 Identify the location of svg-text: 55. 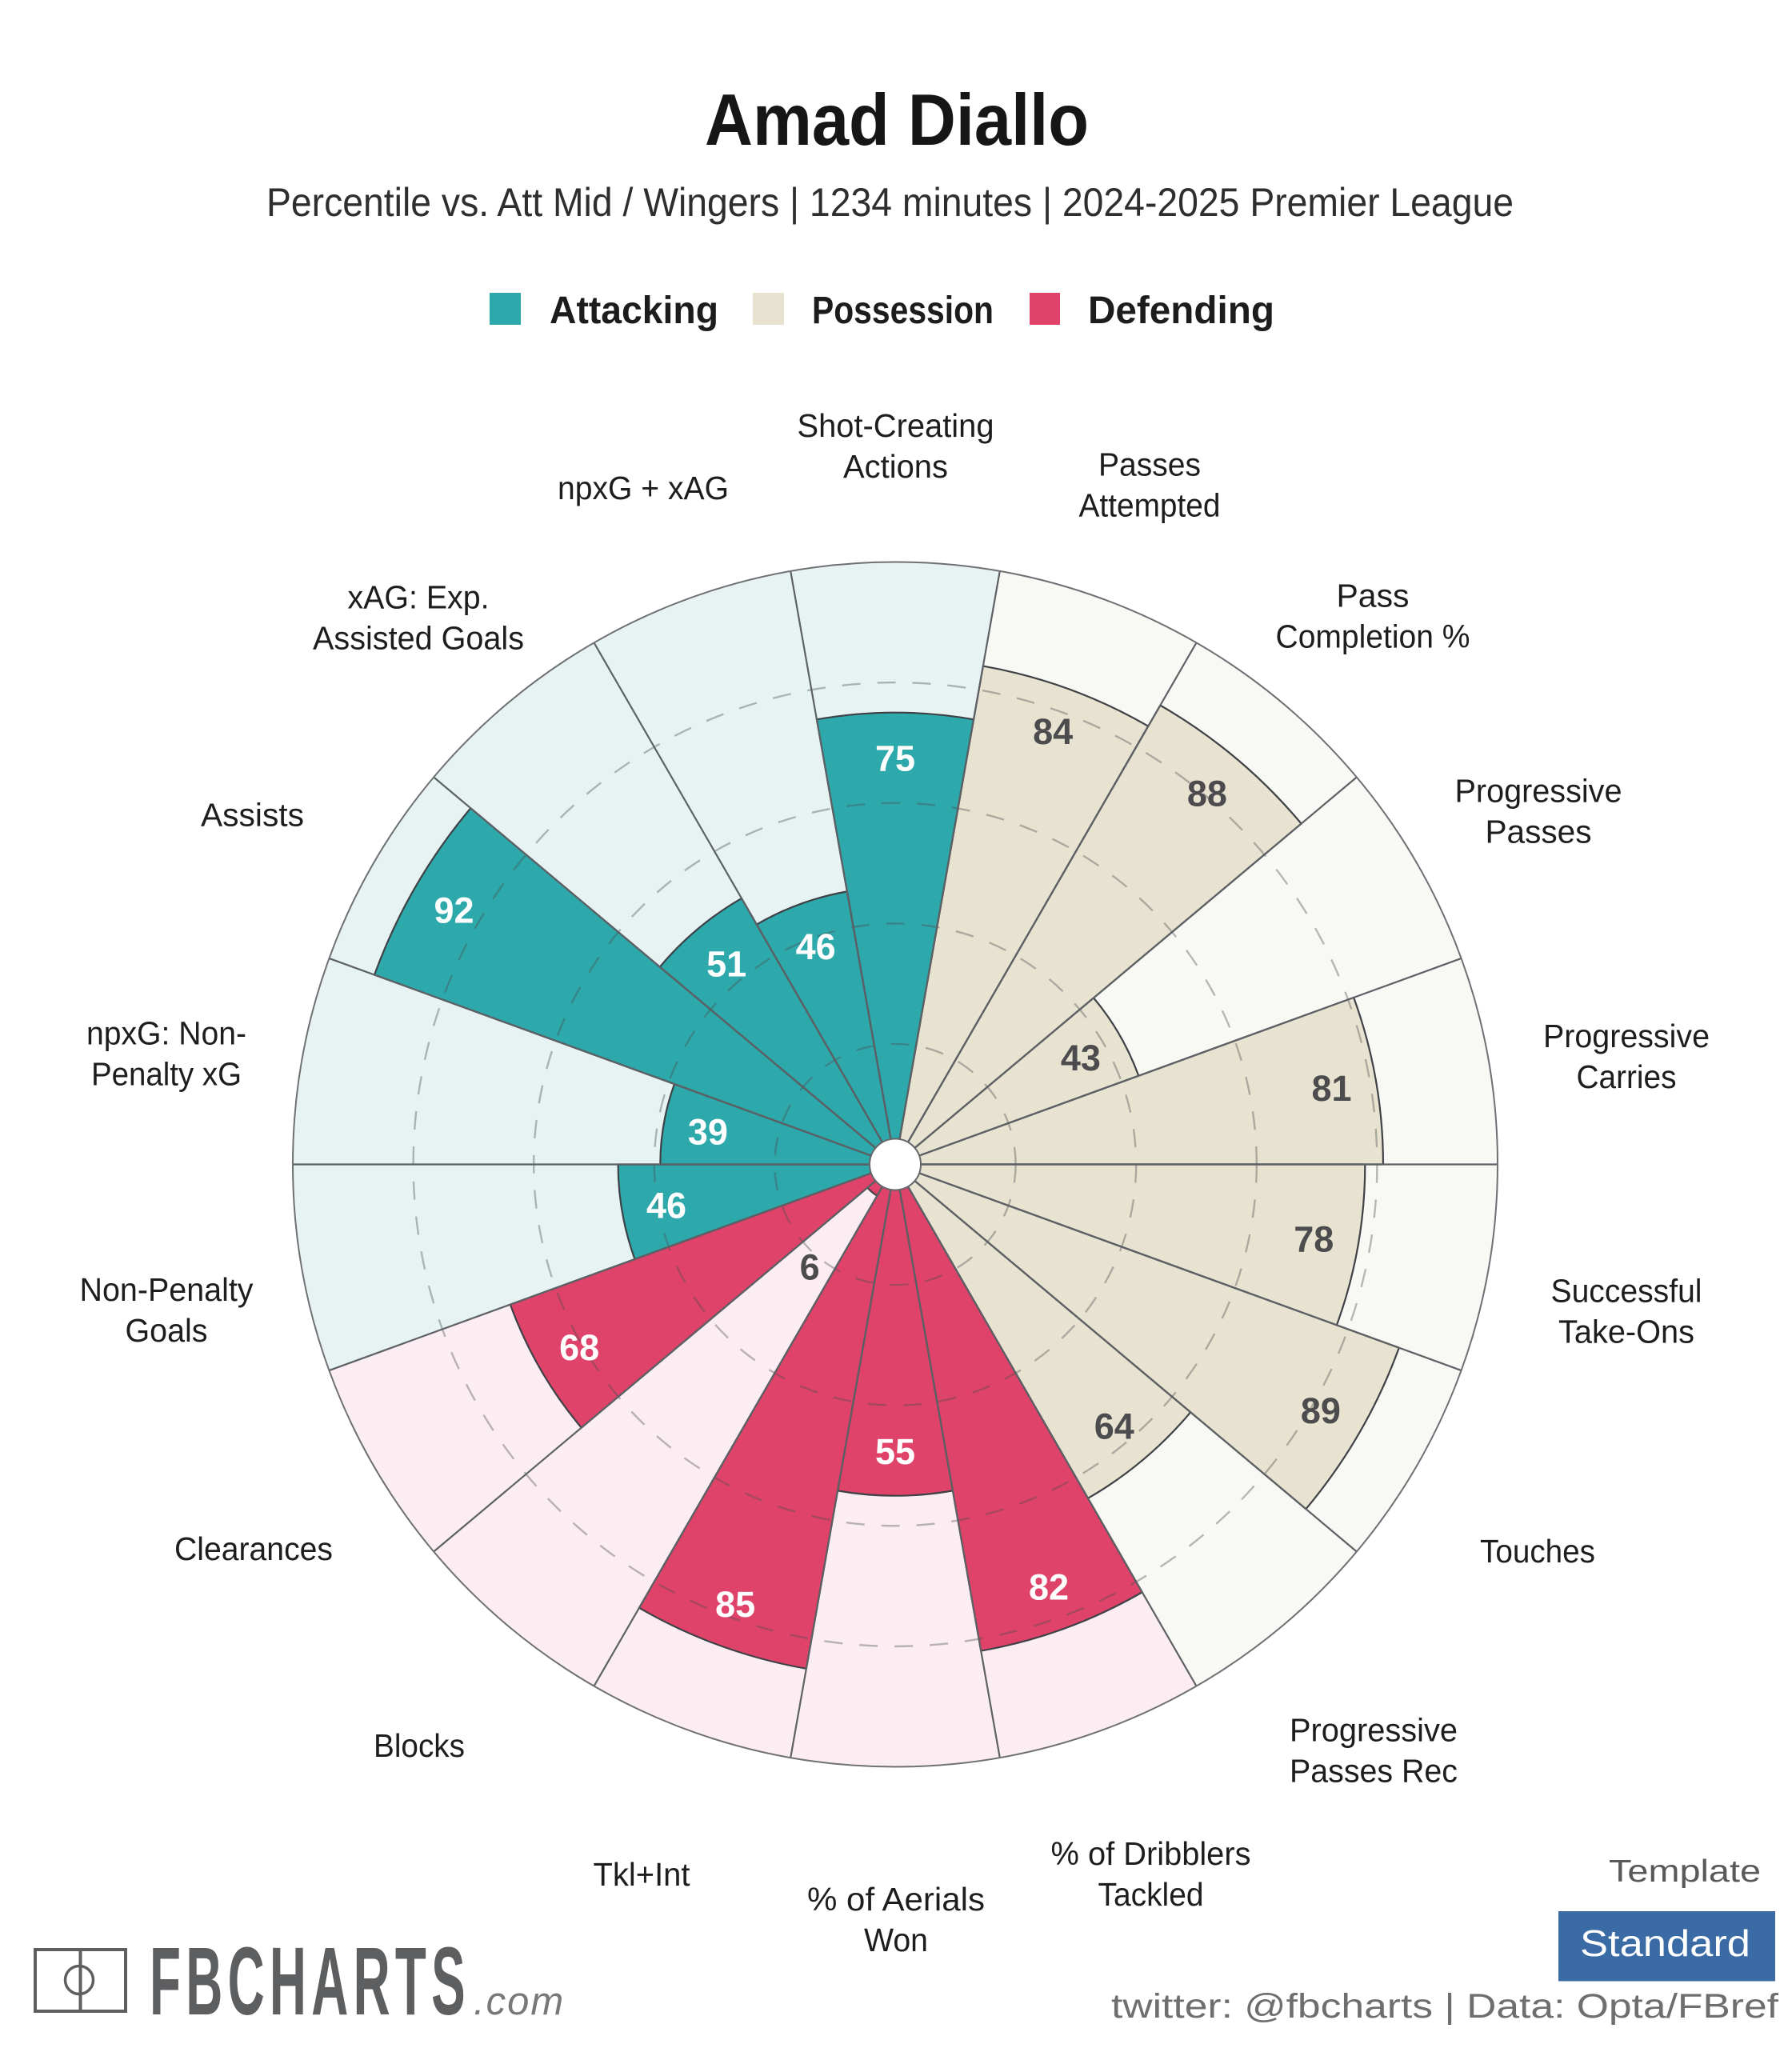
(895, 1451).